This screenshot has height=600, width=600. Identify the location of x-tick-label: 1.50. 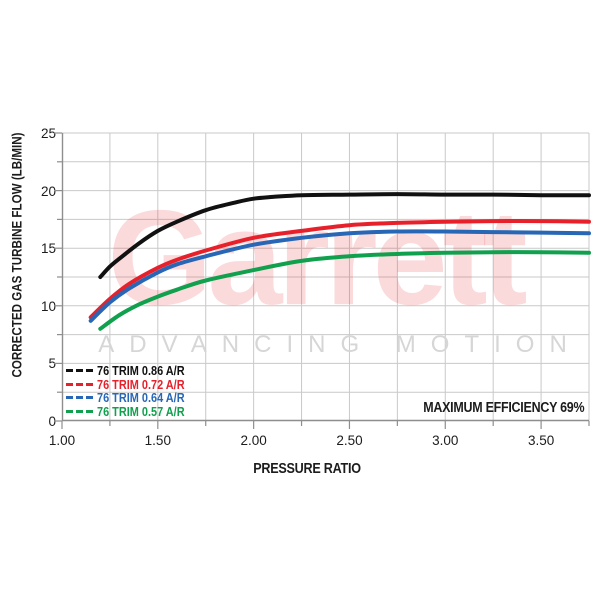
(157, 440).